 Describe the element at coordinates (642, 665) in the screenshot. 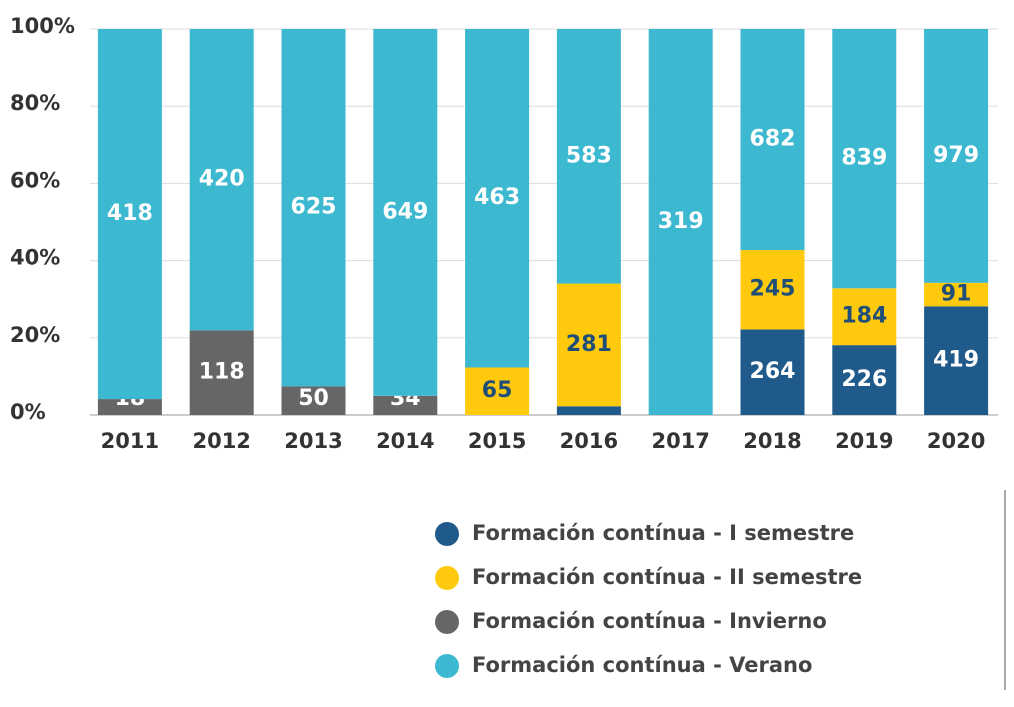

I see `legend-label: Formación contínua - Verano` at that location.